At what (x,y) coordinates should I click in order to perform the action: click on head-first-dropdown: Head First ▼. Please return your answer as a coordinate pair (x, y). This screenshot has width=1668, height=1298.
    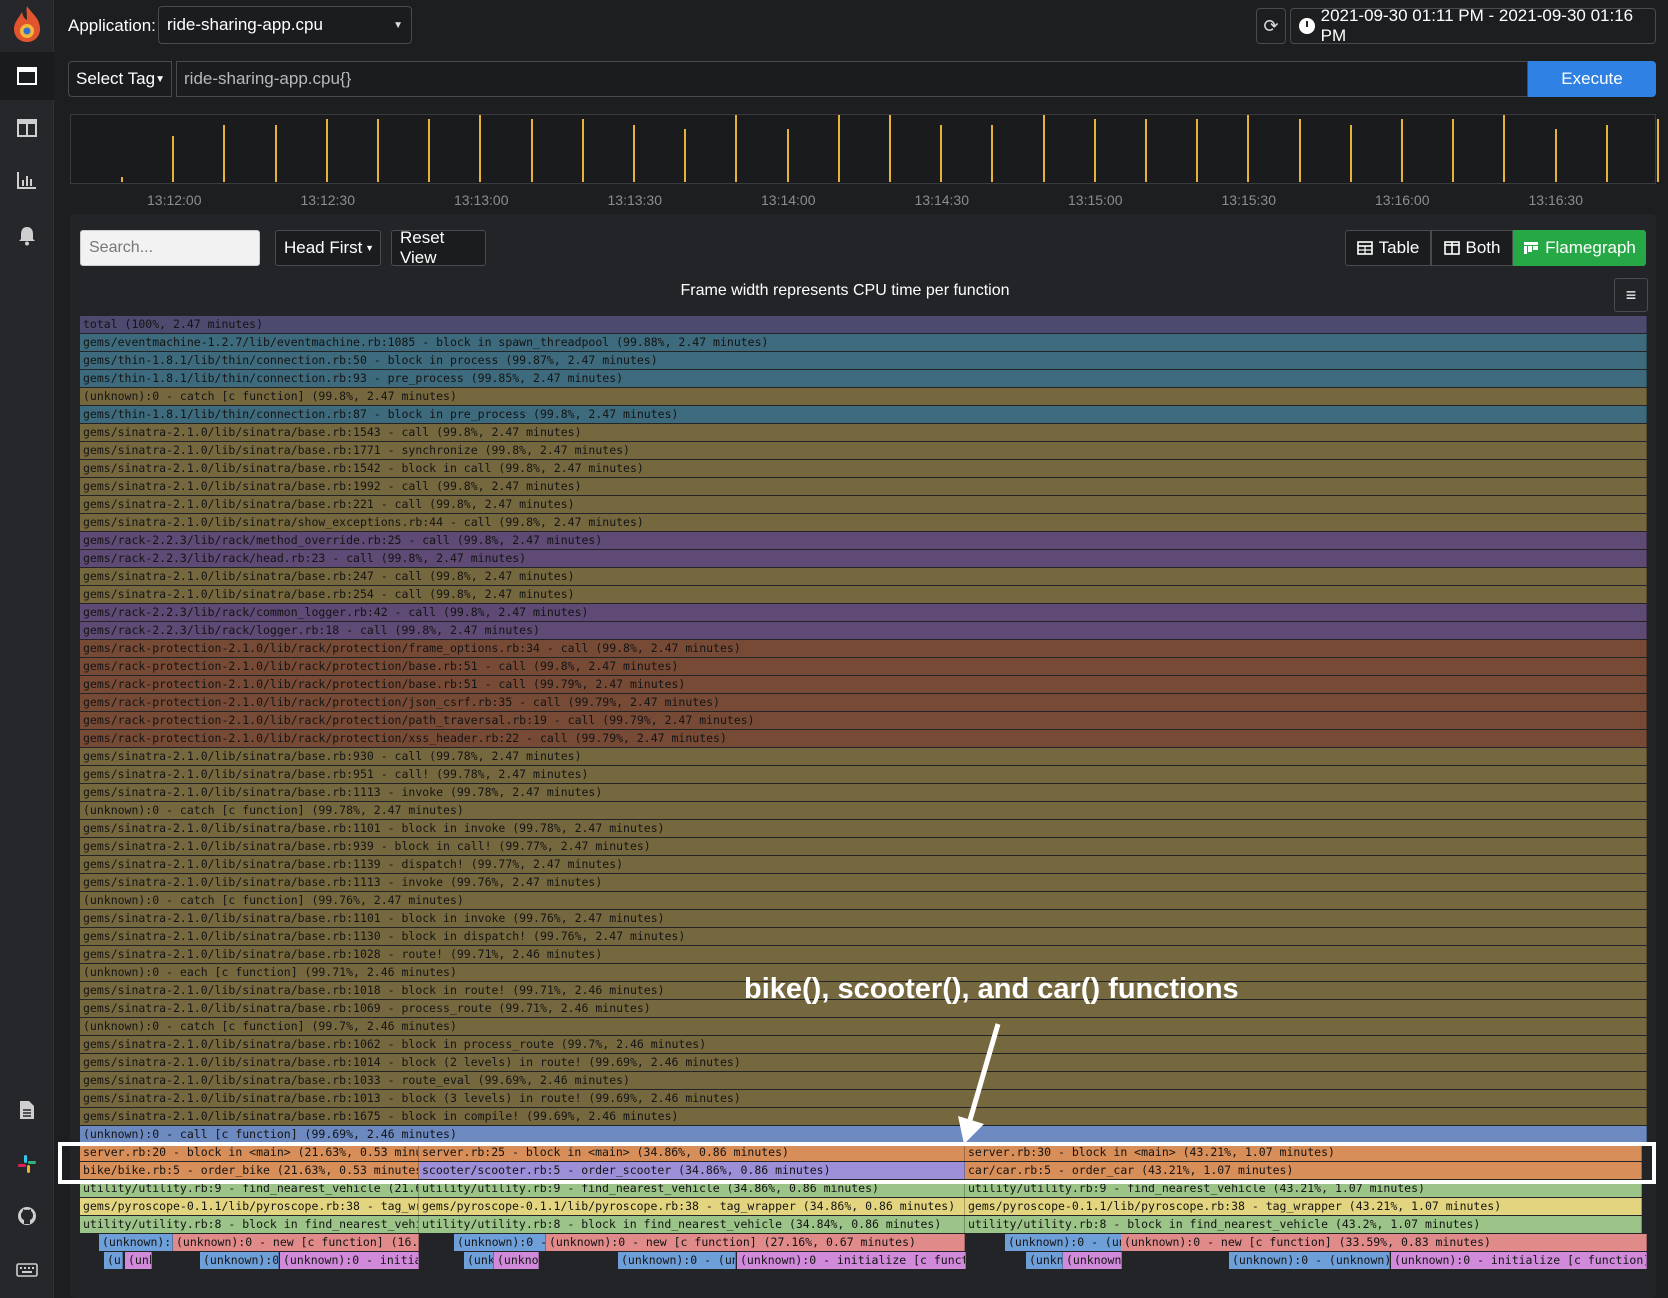
    Looking at the image, I should click on (328, 248).